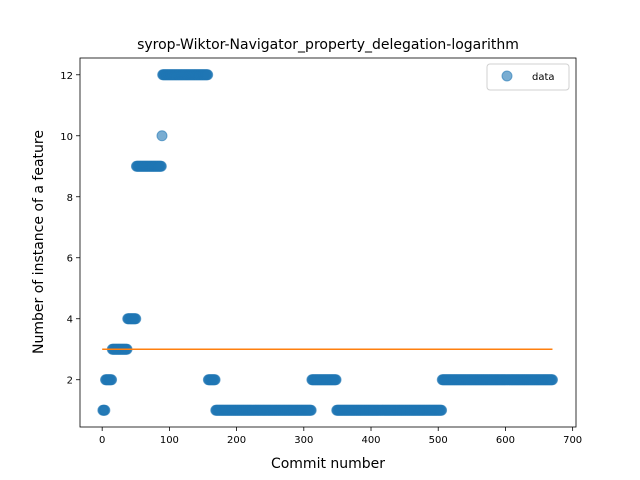 This screenshot has height=480, width=640. I want to click on x-tick-label: 700, so click(572, 440).